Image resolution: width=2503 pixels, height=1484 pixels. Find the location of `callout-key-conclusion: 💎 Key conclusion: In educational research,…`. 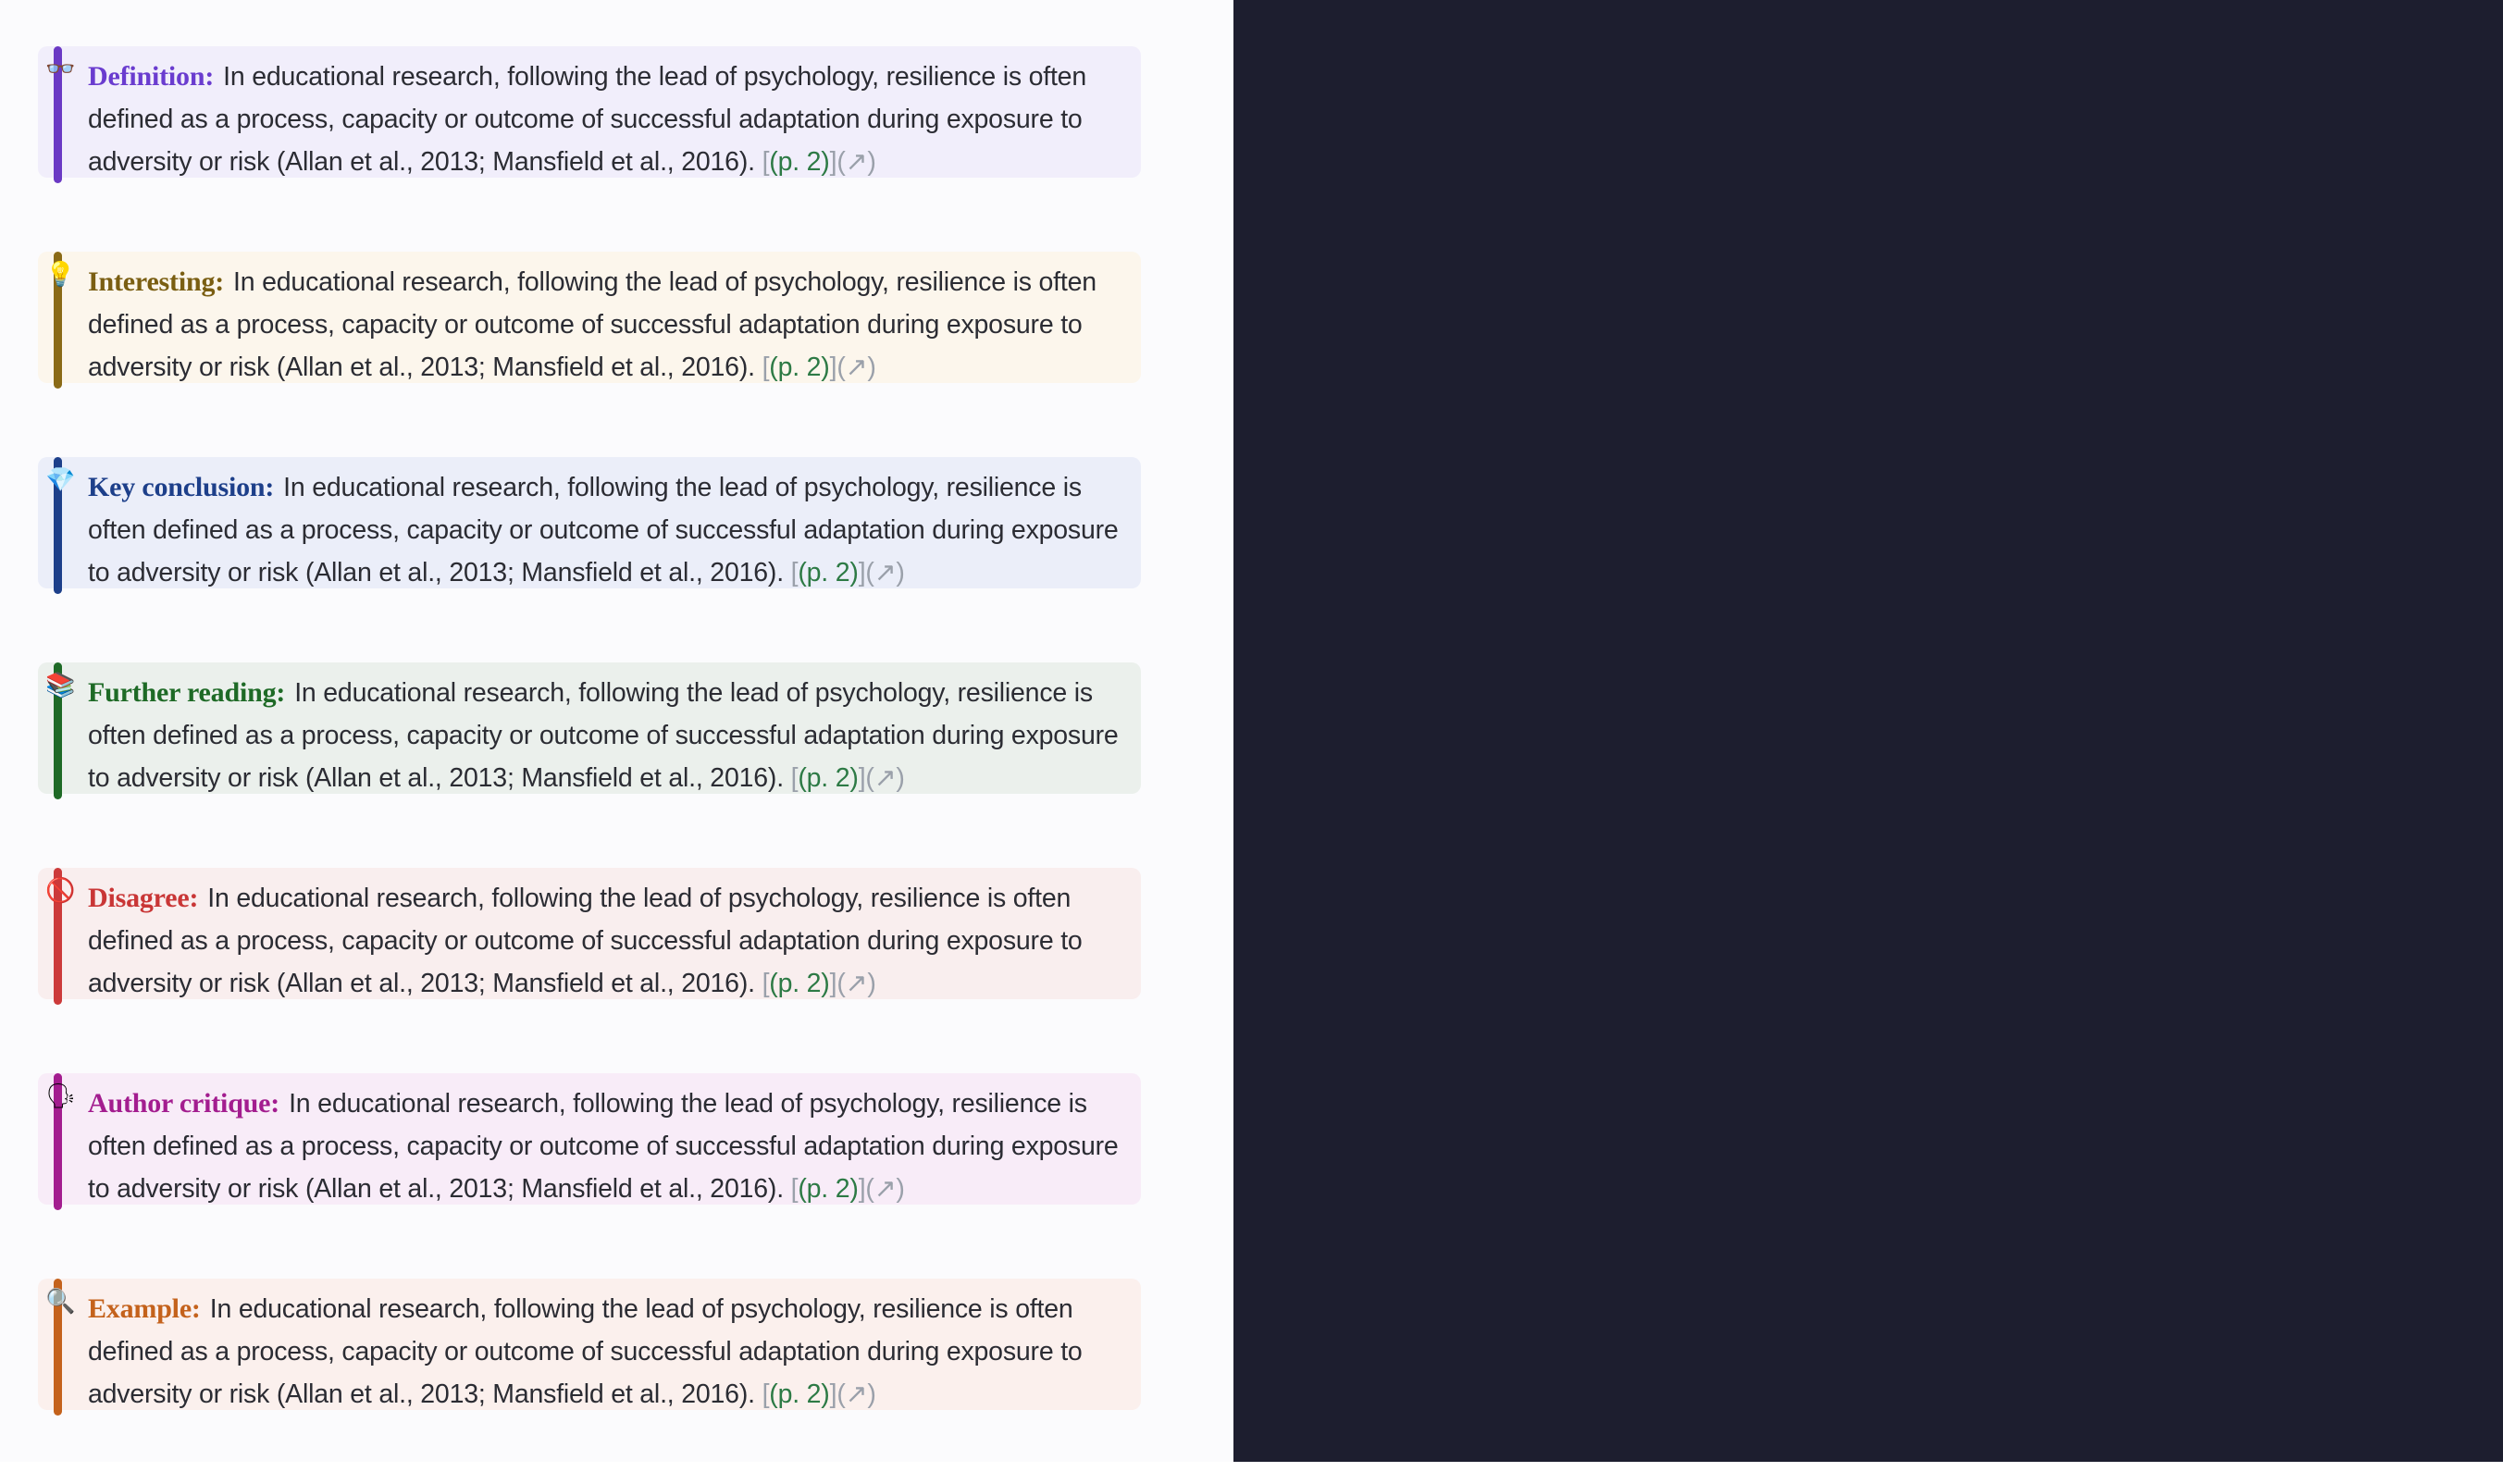

callout-key-conclusion: 💎 Key conclusion: In educational research,… is located at coordinates (589, 525).